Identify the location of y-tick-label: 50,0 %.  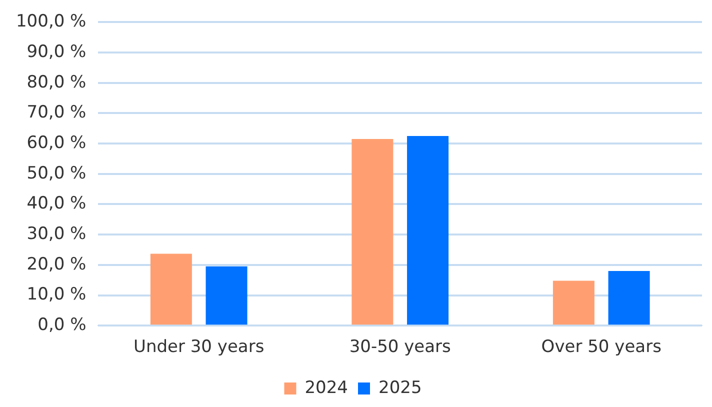
(56, 173).